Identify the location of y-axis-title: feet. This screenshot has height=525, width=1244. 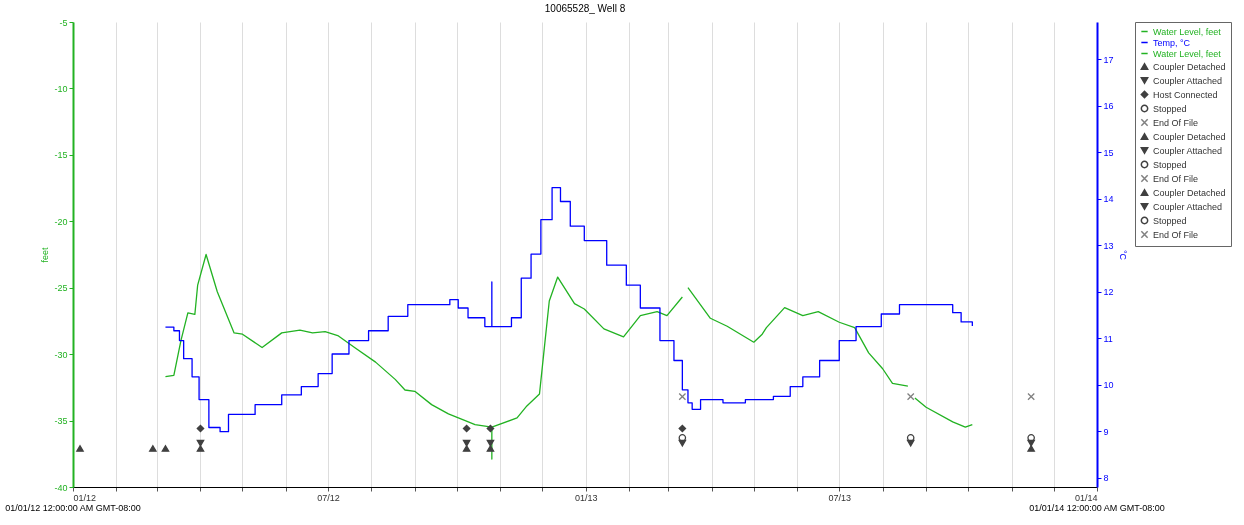
(45, 255).